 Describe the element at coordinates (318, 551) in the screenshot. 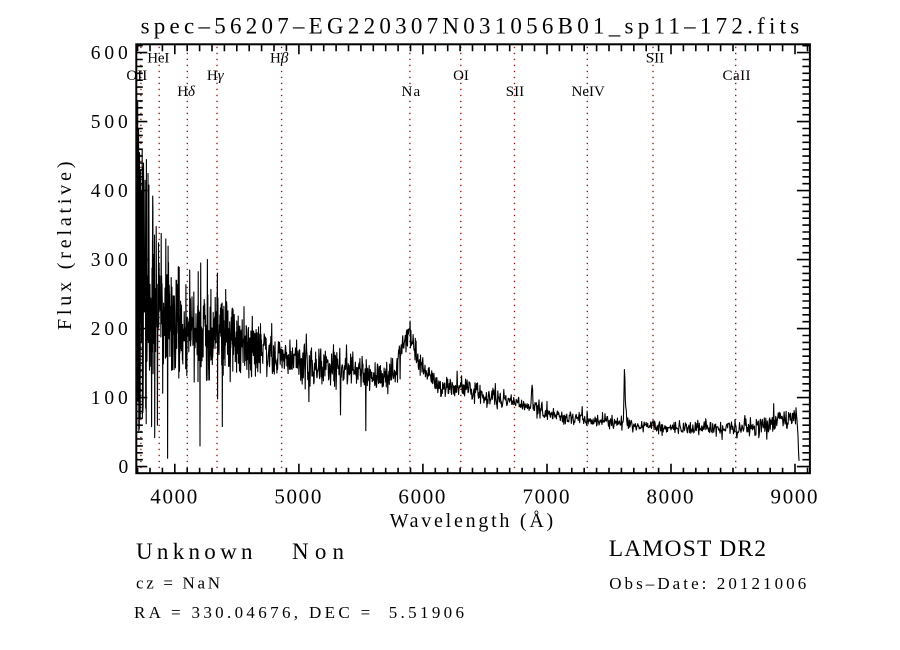

I see `svg-text: Non` at that location.